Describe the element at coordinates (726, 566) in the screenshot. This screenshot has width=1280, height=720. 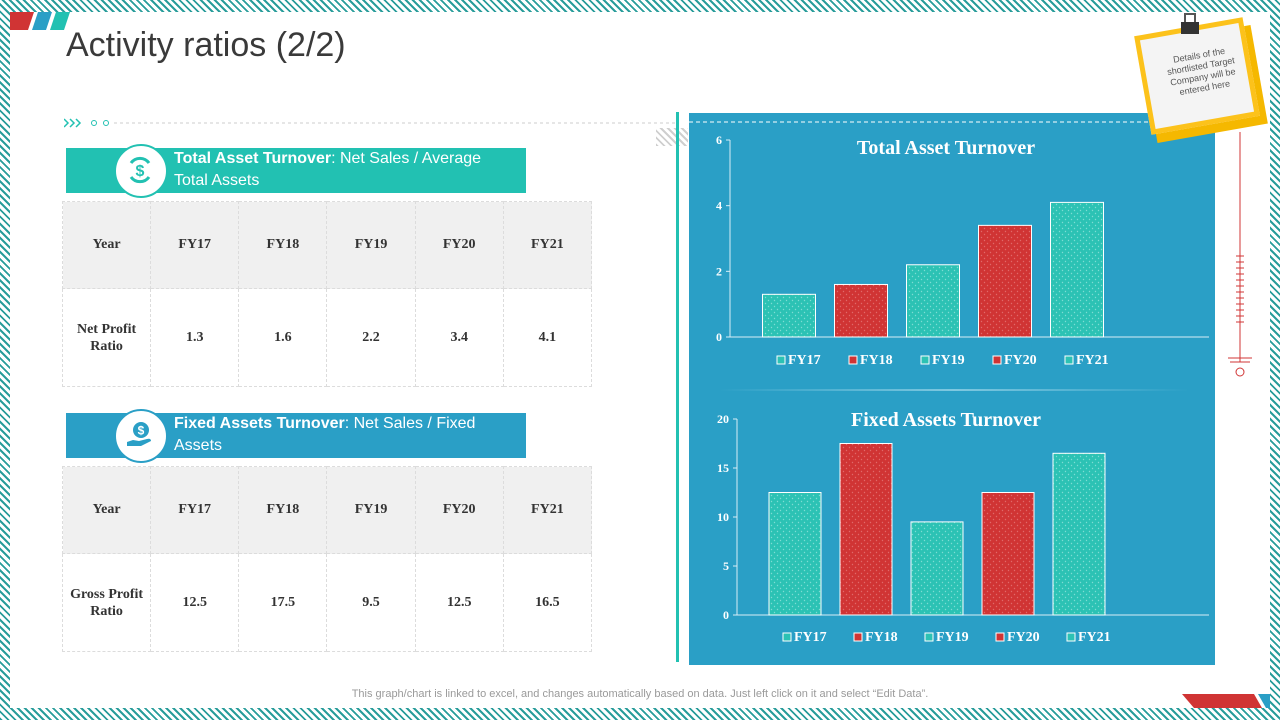
I see `y-tick-label: 5` at that location.